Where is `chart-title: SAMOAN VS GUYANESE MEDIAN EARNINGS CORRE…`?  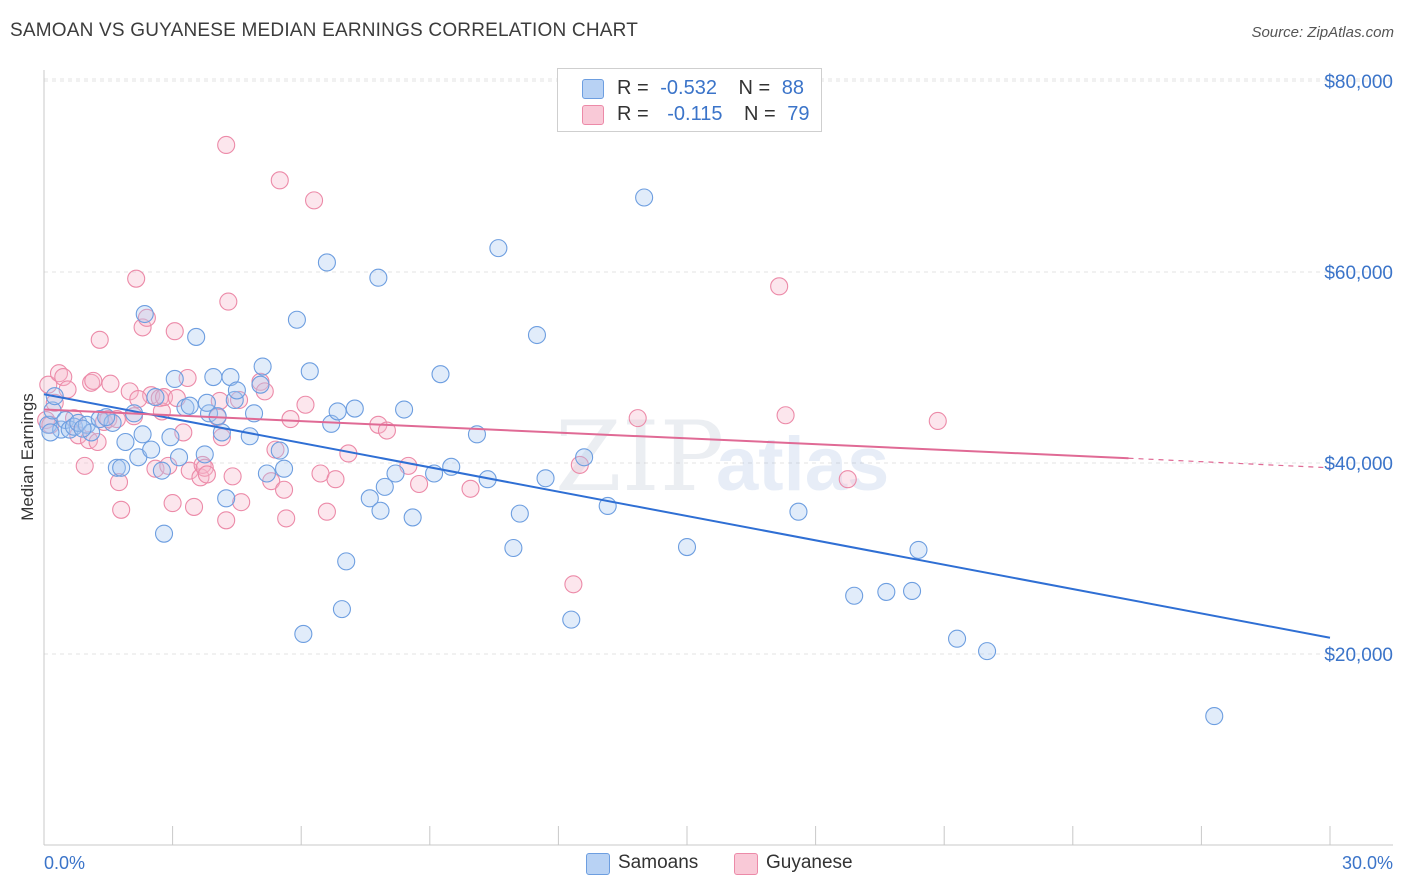
chart-title: SAMOAN VS GUYANESE MEDIAN EARNINGS CORRE… is located at coordinates (324, 30).